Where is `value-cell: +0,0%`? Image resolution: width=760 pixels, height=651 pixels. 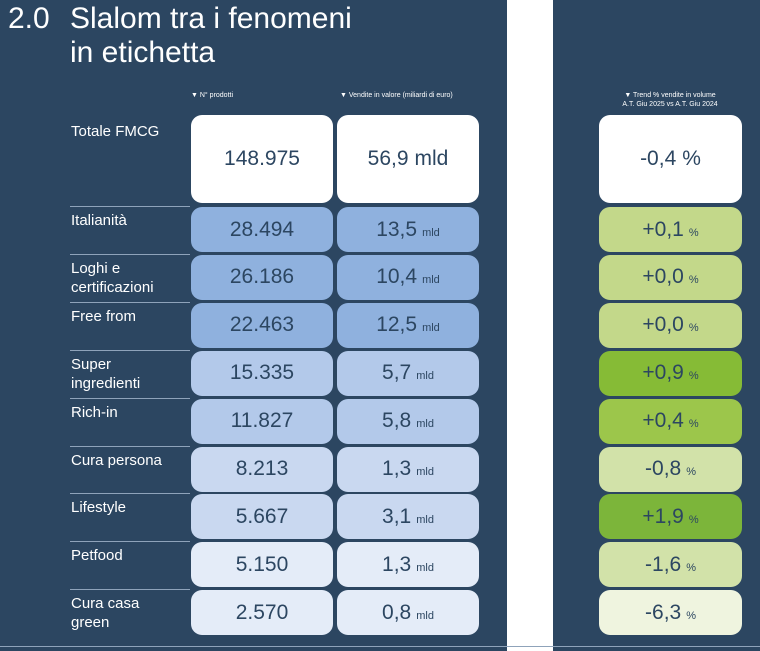 value-cell: +0,0% is located at coordinates (670, 325).